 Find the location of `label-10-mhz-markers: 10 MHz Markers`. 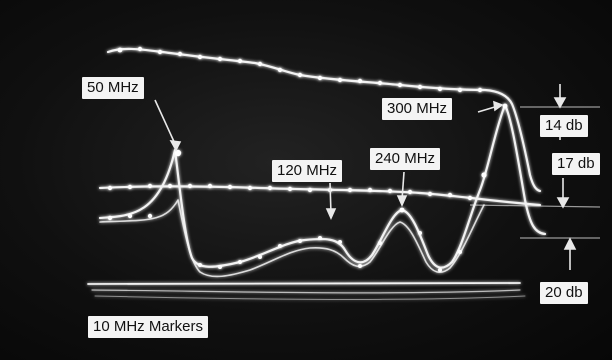

label-10-mhz-markers: 10 MHz Markers is located at coordinates (148, 327).